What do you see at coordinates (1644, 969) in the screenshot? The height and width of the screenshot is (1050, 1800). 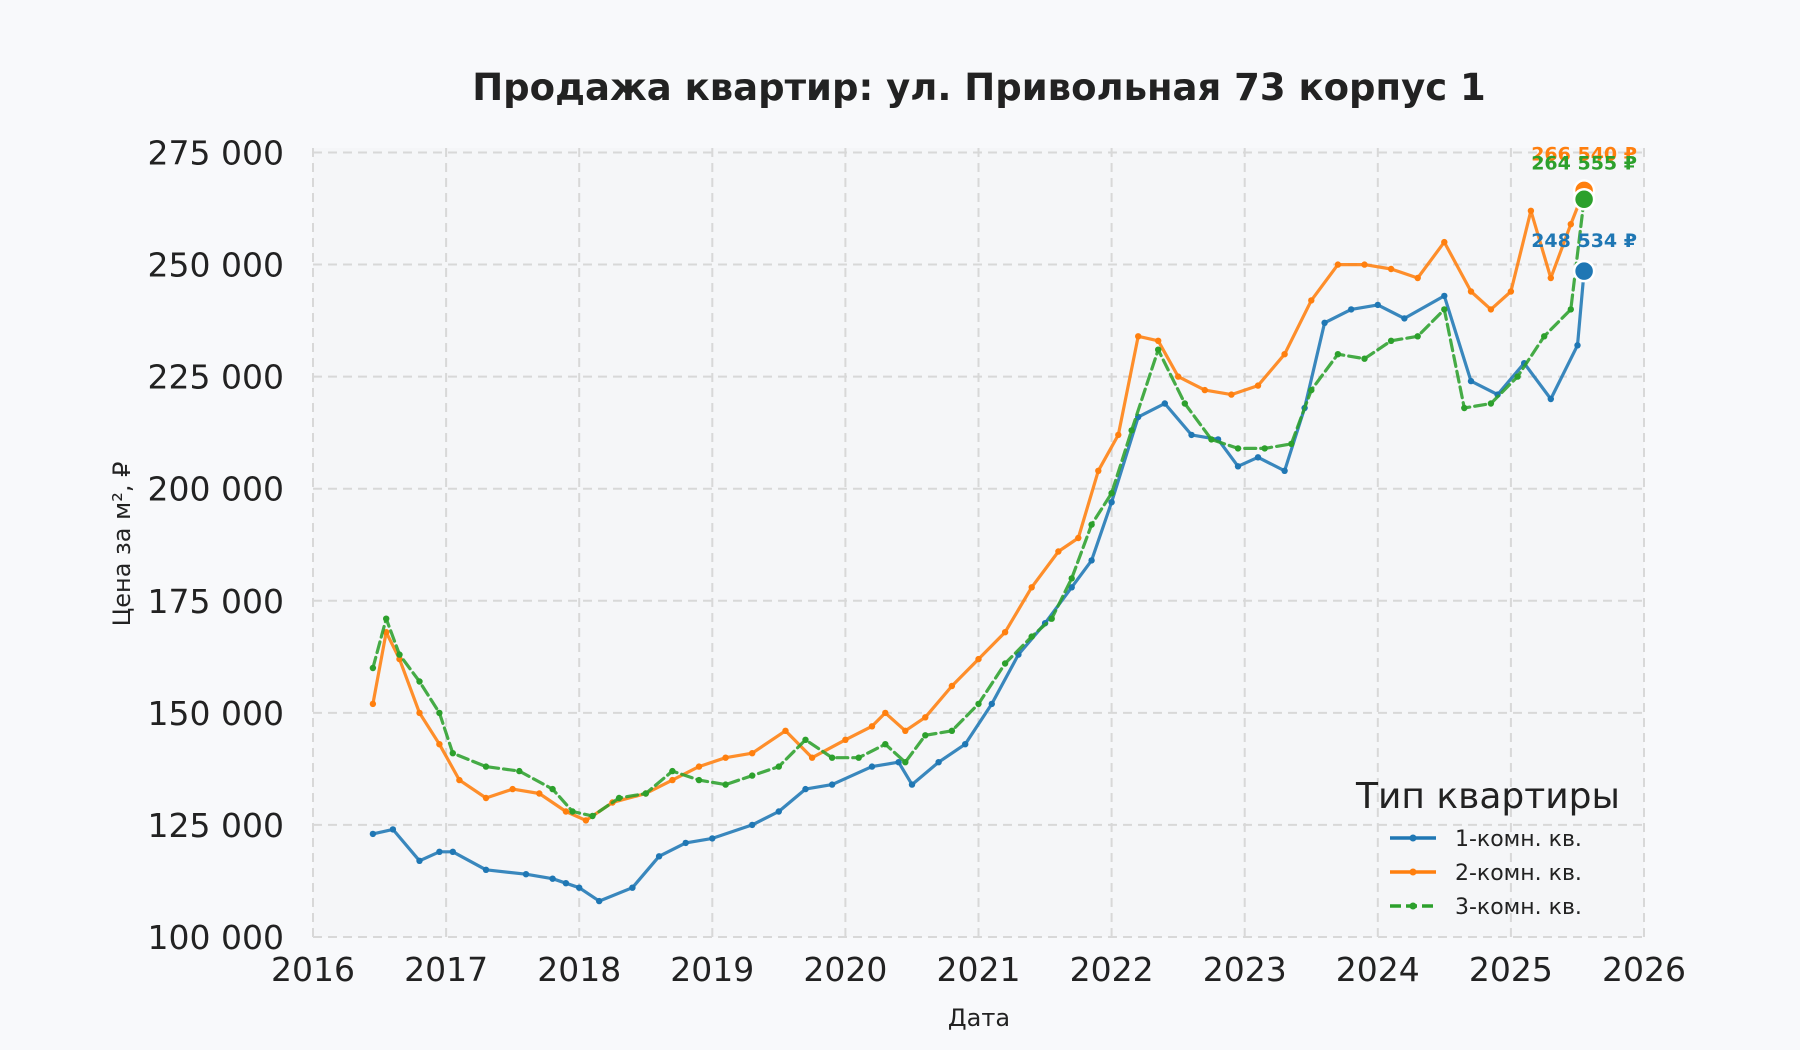 I see `x-tick-label: 2026` at bounding box center [1644, 969].